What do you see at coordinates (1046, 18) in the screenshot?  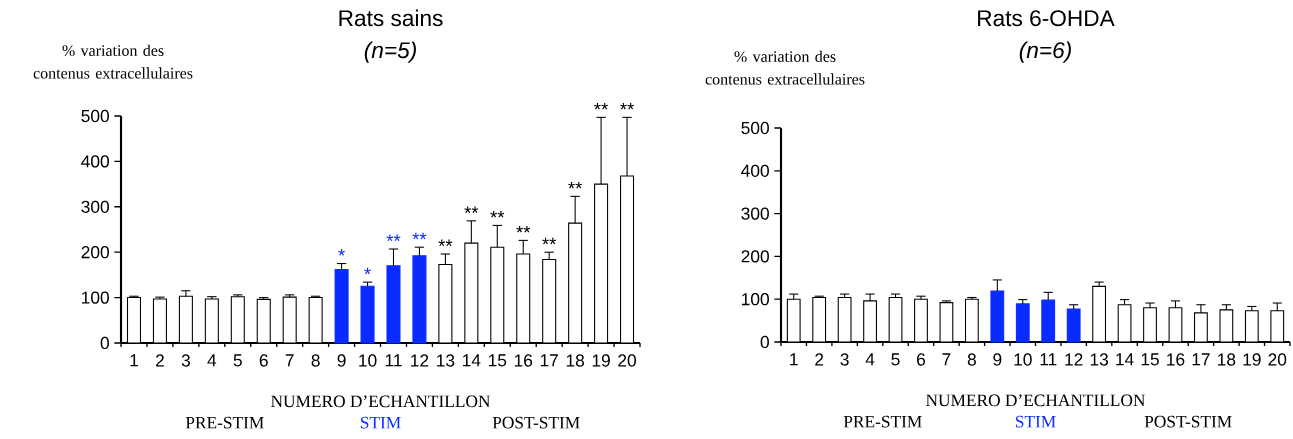 I see `chart-title: Rats 6-OHDA` at bounding box center [1046, 18].